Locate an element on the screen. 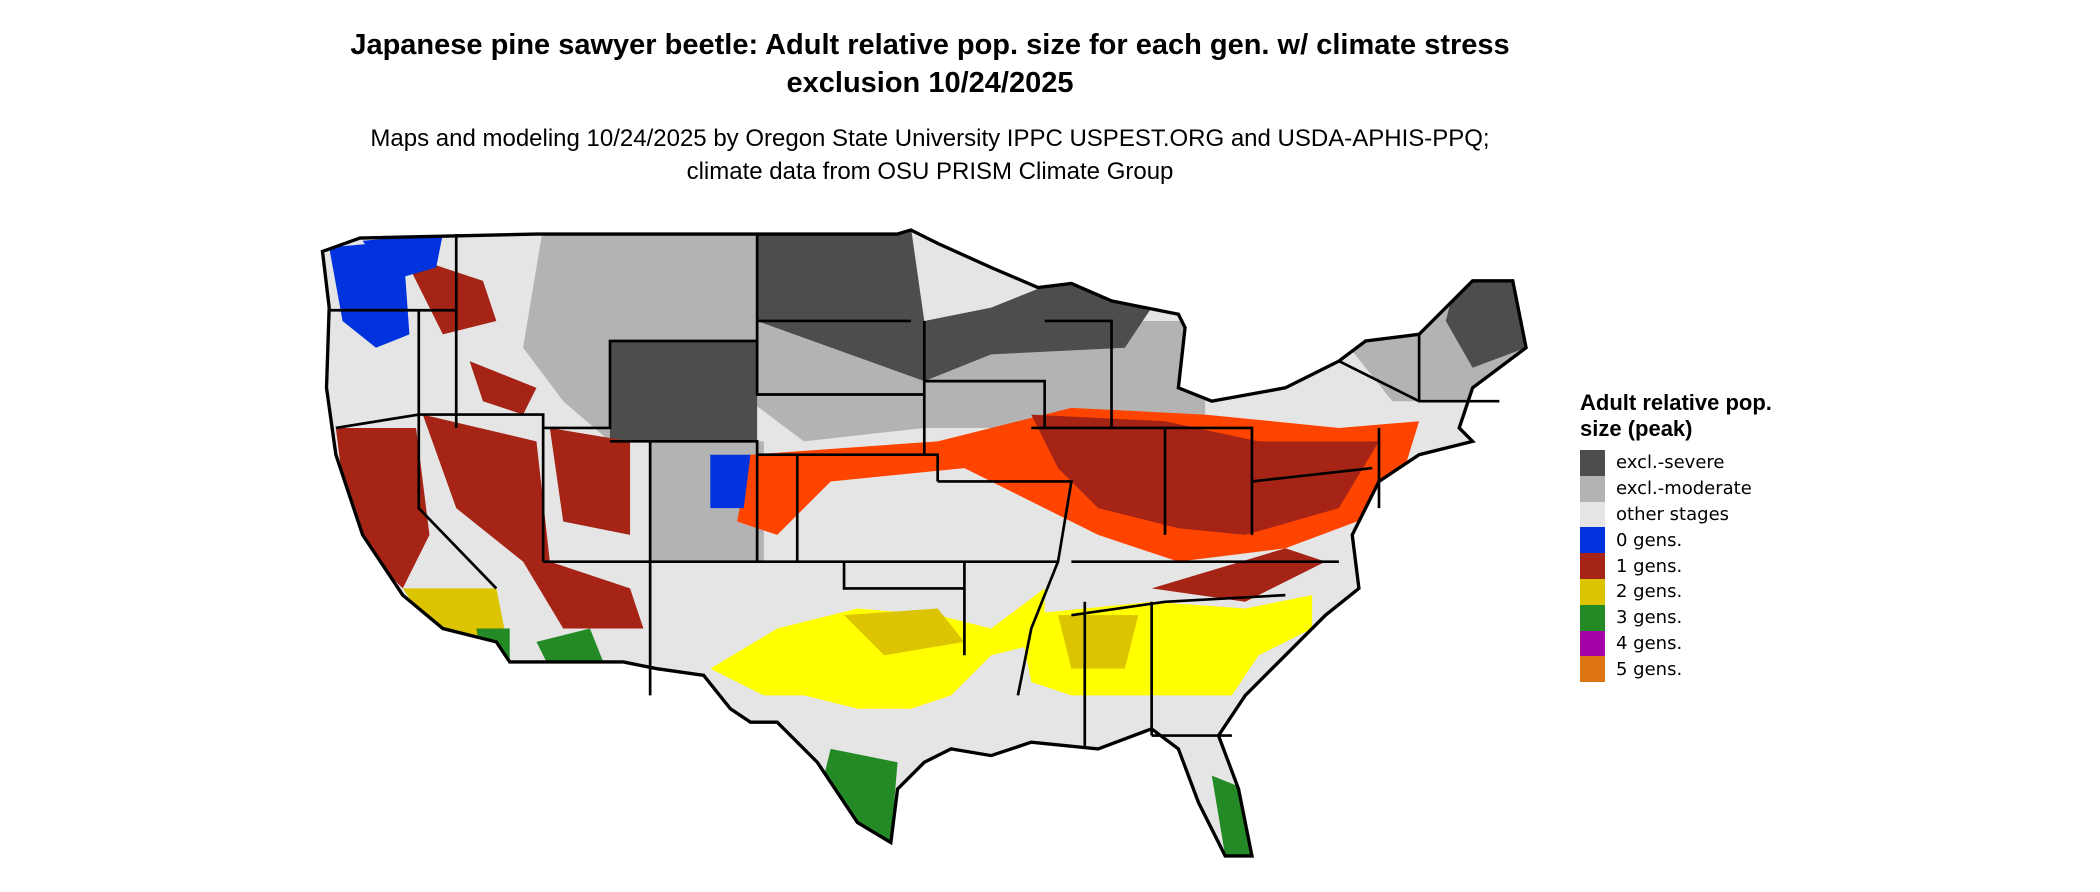 The width and height of the screenshot is (2100, 892). zone-1gen is located at coordinates (1205, 474).